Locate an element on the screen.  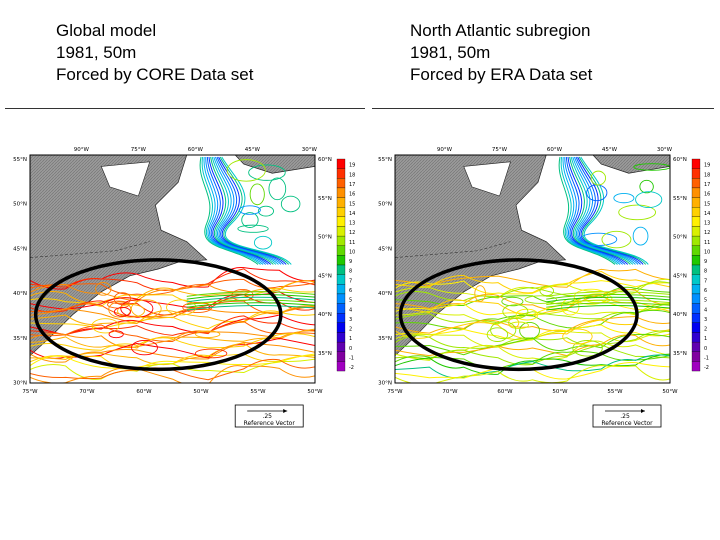
right-colorbar-label: 8 is located at coordinates (705, 272).